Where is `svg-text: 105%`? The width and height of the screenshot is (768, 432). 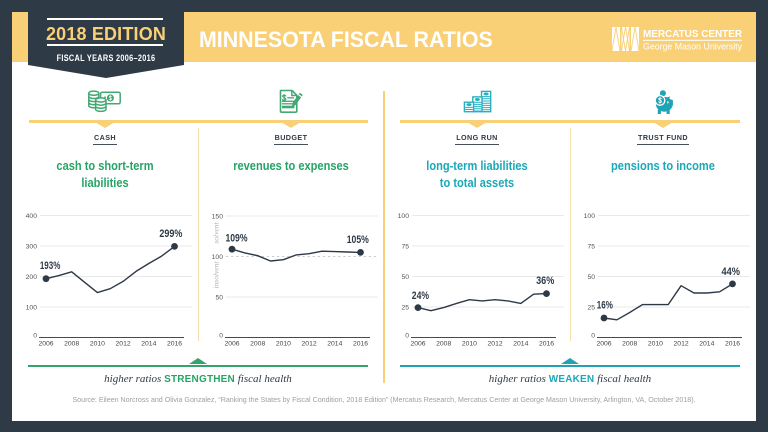
svg-text: 105% is located at coordinates (358, 240).